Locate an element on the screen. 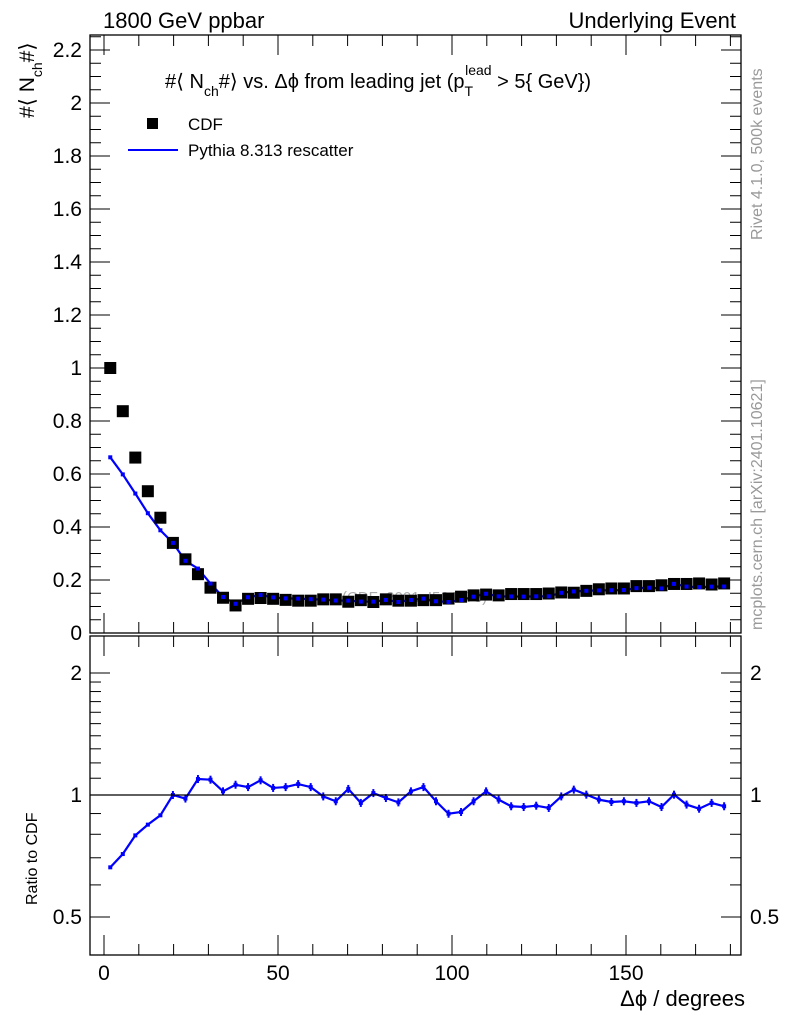 This screenshot has height=1024, width=786. y-tick-label: 1.6 is located at coordinates (67, 209).